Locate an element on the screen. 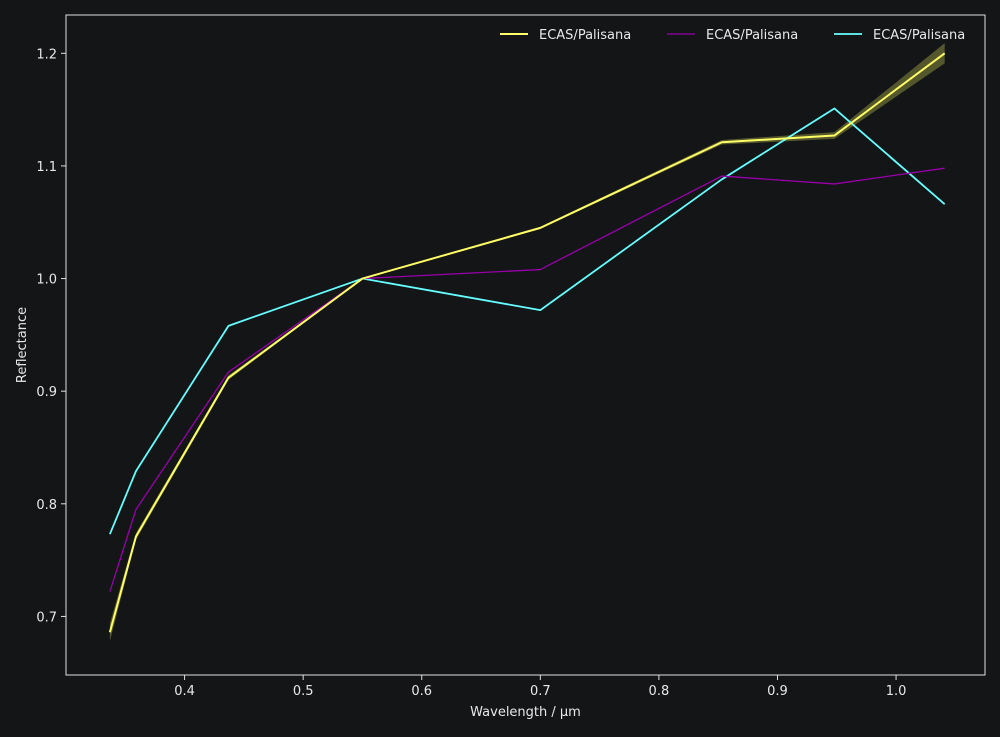 The image size is (1000, 737). y-tick-label: 0.9 is located at coordinates (46, 392).